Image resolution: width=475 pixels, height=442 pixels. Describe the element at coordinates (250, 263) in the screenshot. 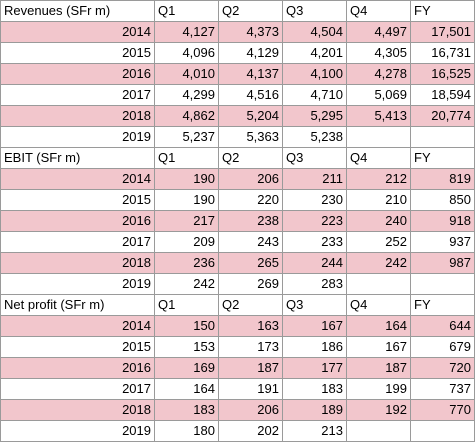

I see `value-cell: 265` at that location.